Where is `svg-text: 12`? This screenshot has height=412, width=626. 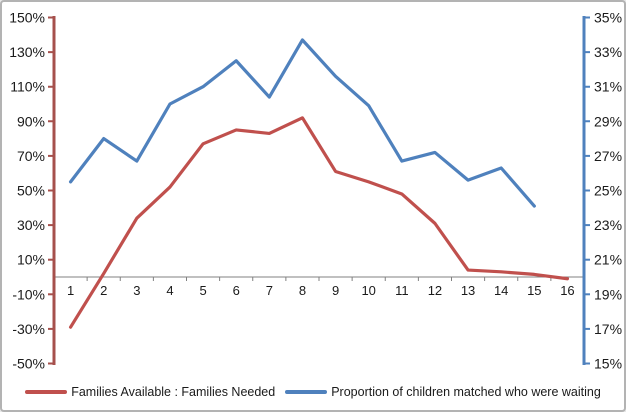 svg-text: 12 is located at coordinates (435, 290).